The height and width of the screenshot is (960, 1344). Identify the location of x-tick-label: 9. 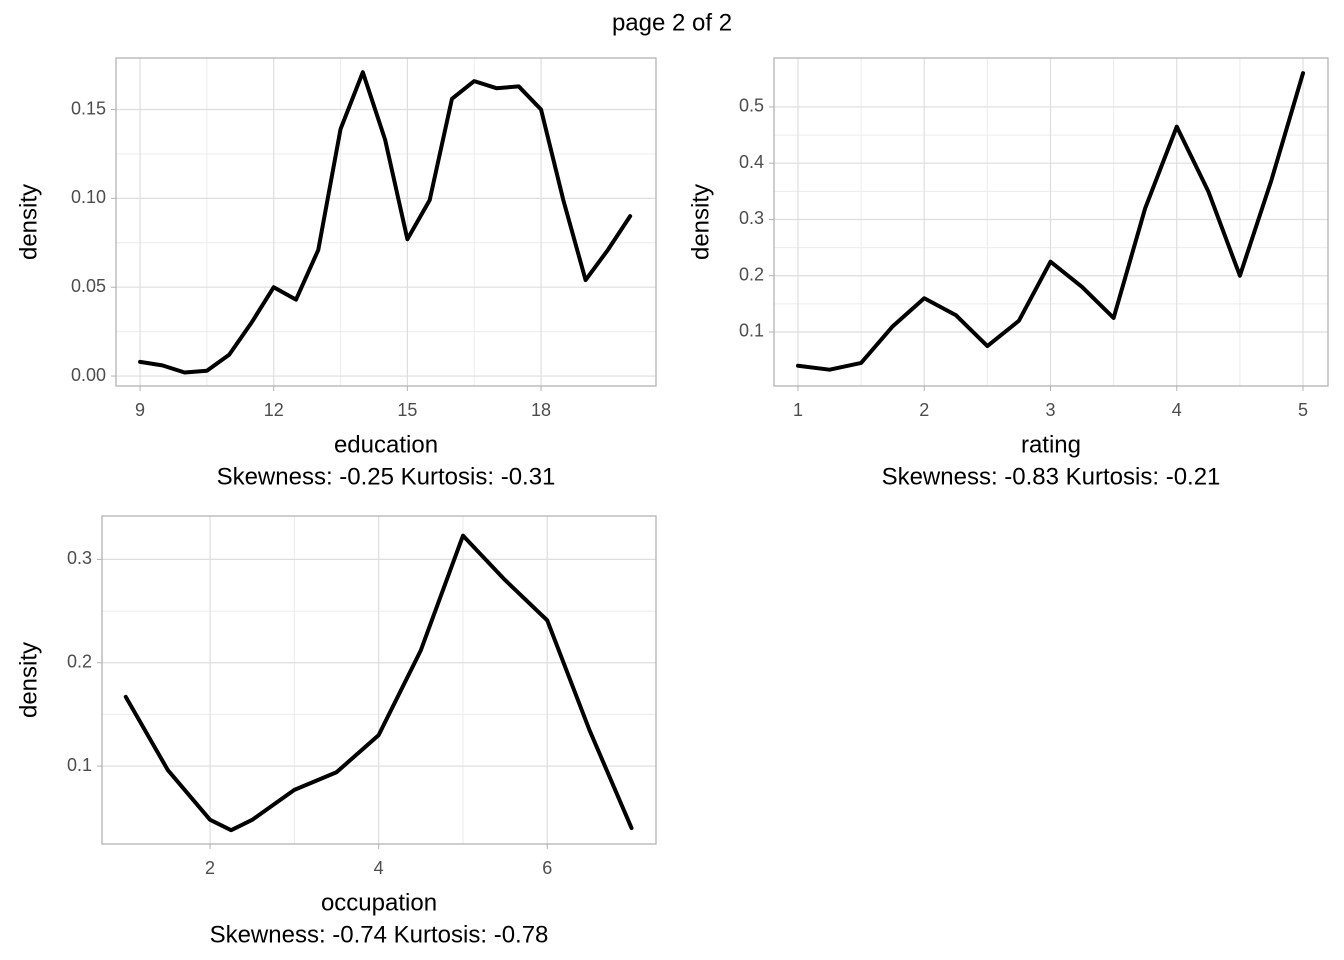
(140, 410).